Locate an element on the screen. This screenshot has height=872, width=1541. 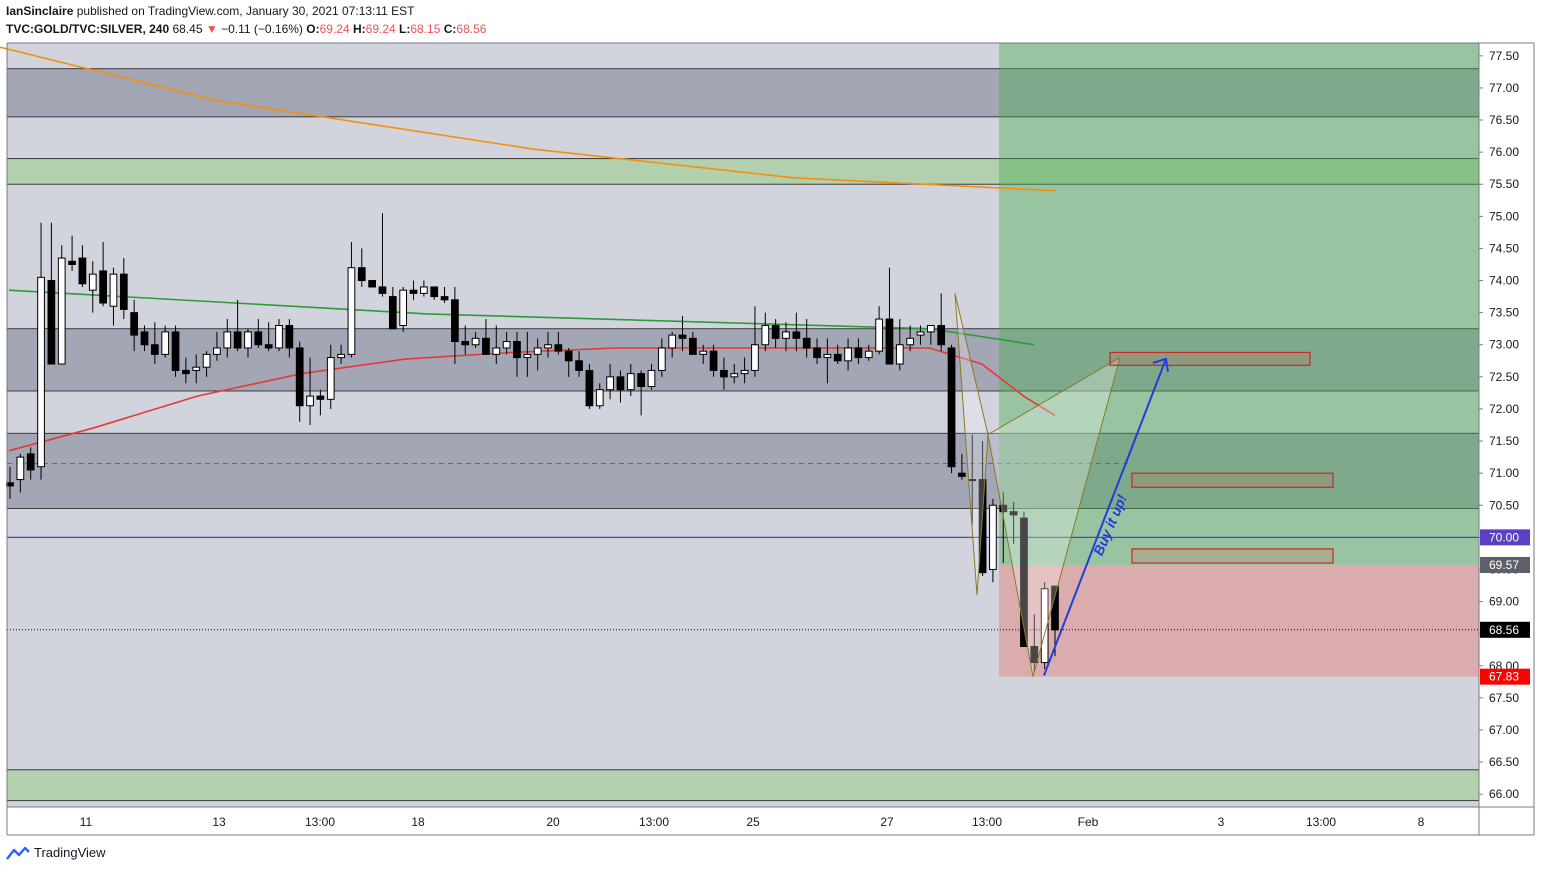
close-label: C: is located at coordinates (450, 29).